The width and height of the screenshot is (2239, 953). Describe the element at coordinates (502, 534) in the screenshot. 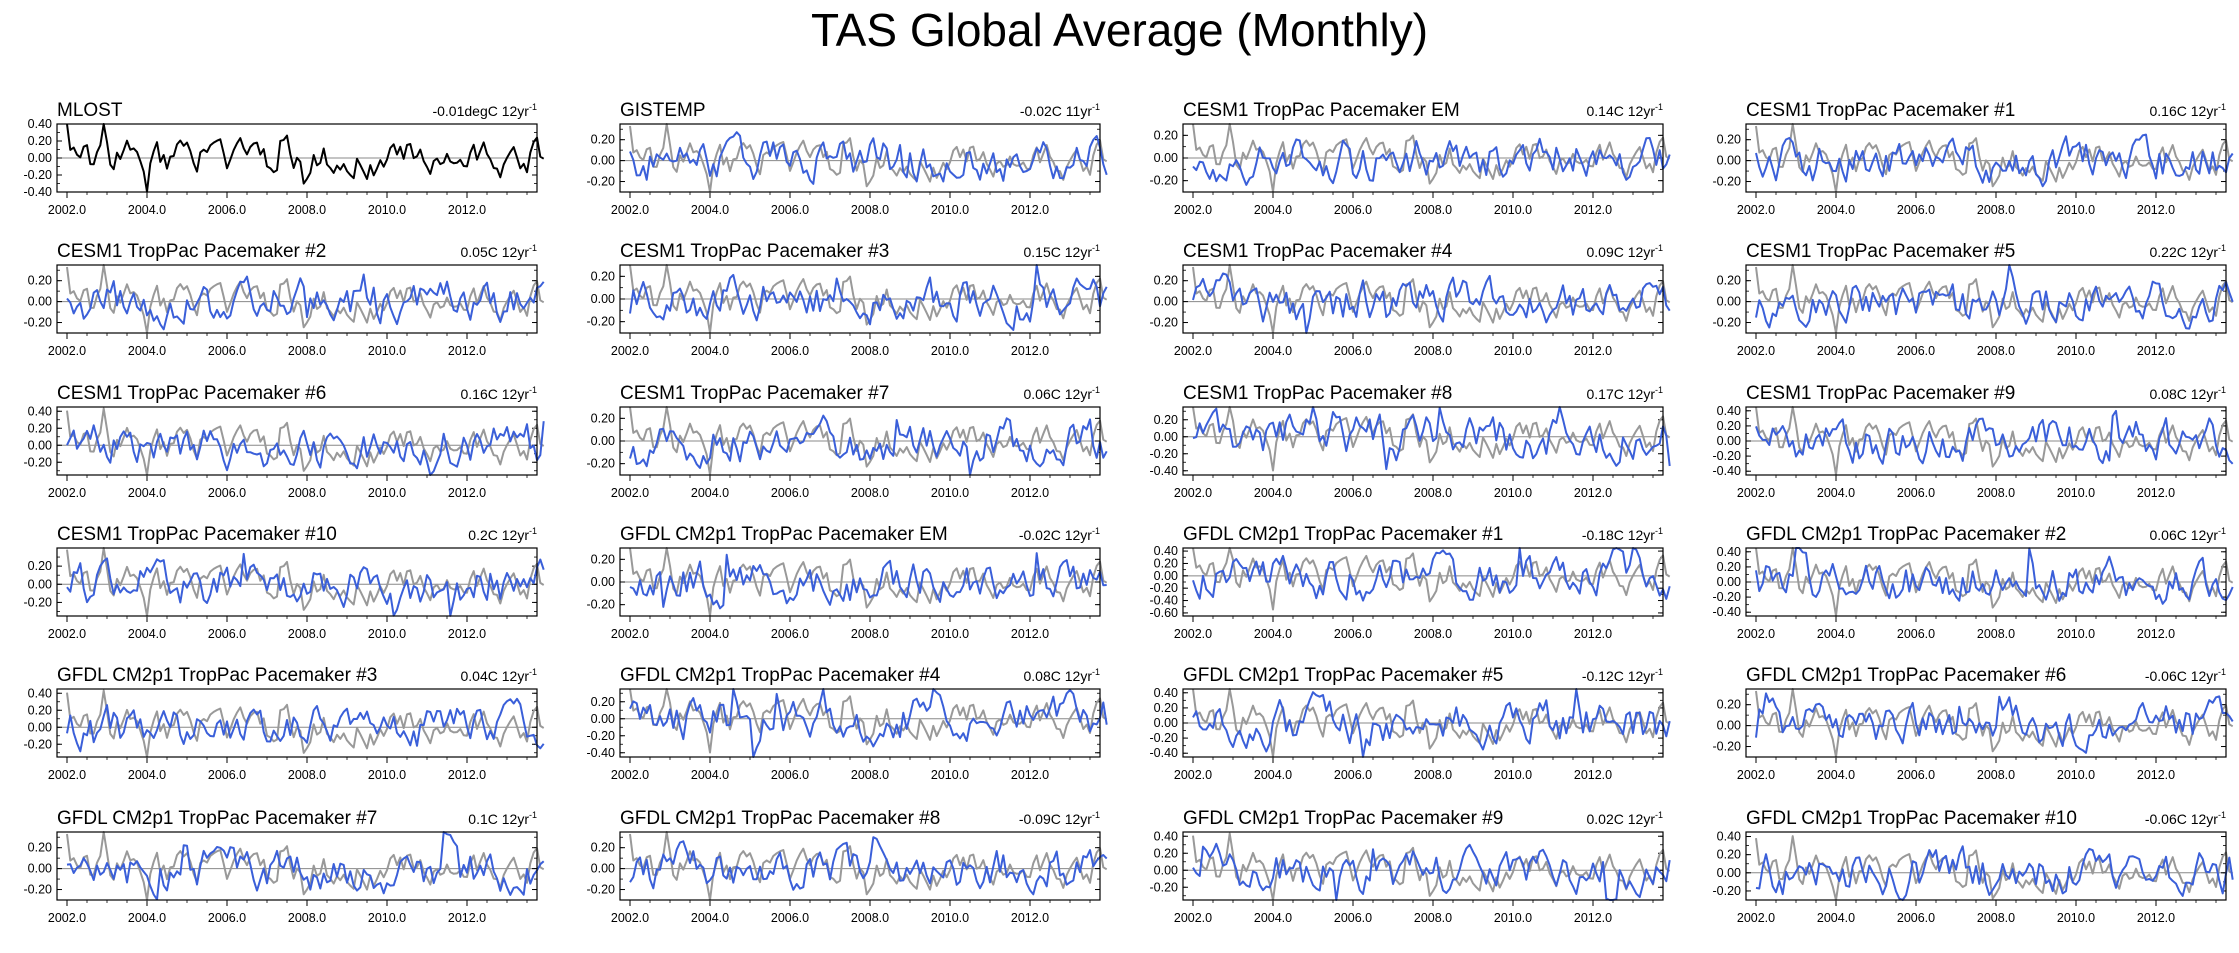

I see `panel-trend: 0.2C 12yr-1` at that location.